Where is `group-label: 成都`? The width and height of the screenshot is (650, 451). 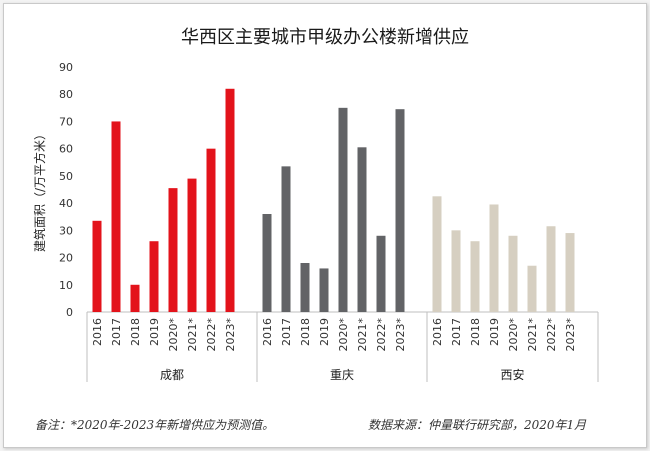
group-label: 成都 is located at coordinates (172, 375).